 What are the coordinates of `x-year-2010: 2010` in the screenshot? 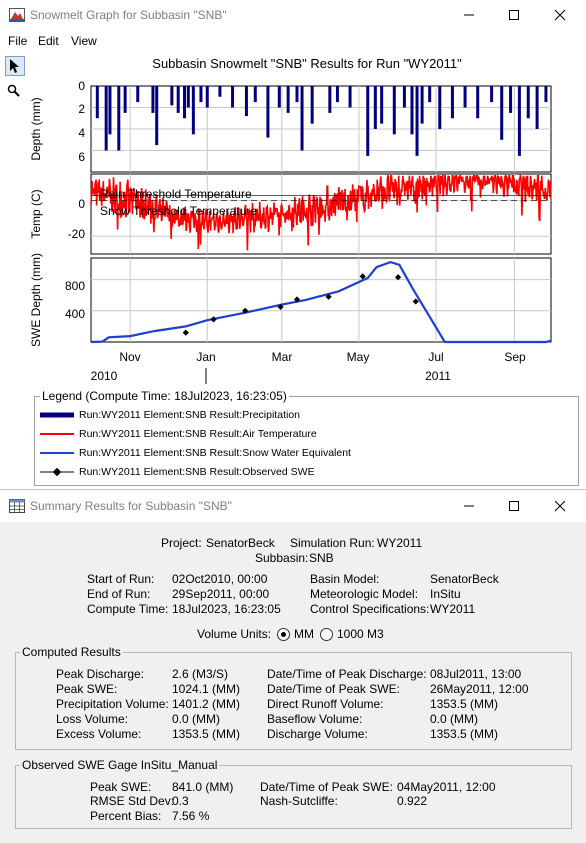 It's located at (104, 376).